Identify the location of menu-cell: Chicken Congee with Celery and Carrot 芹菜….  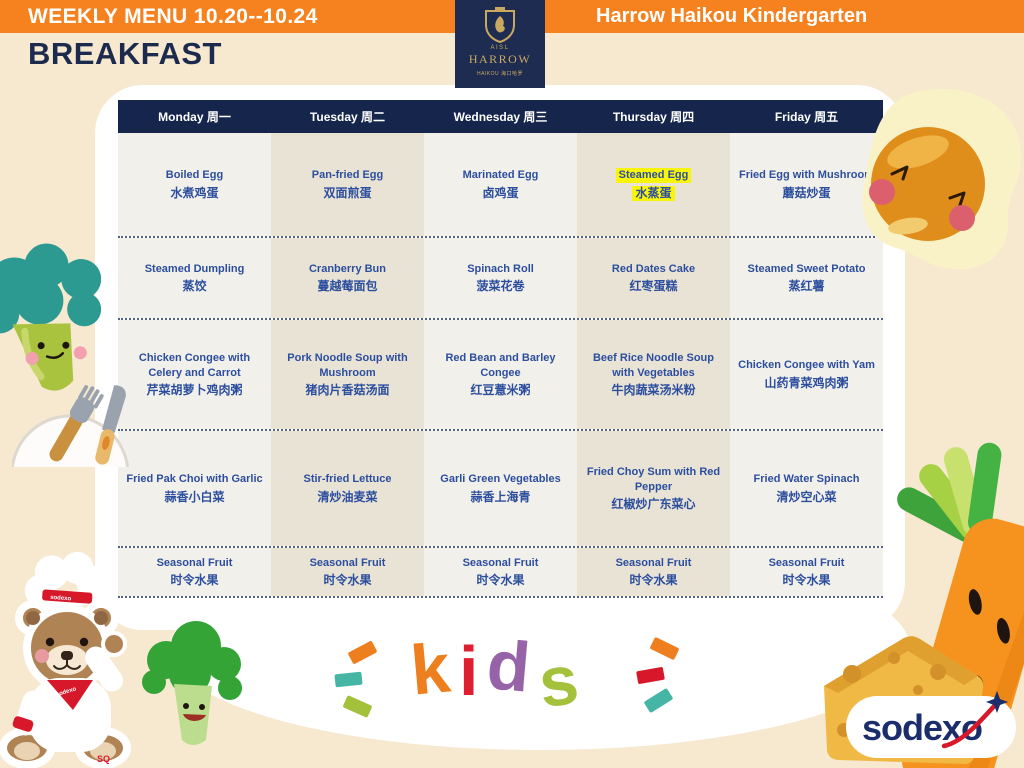
(194, 374).